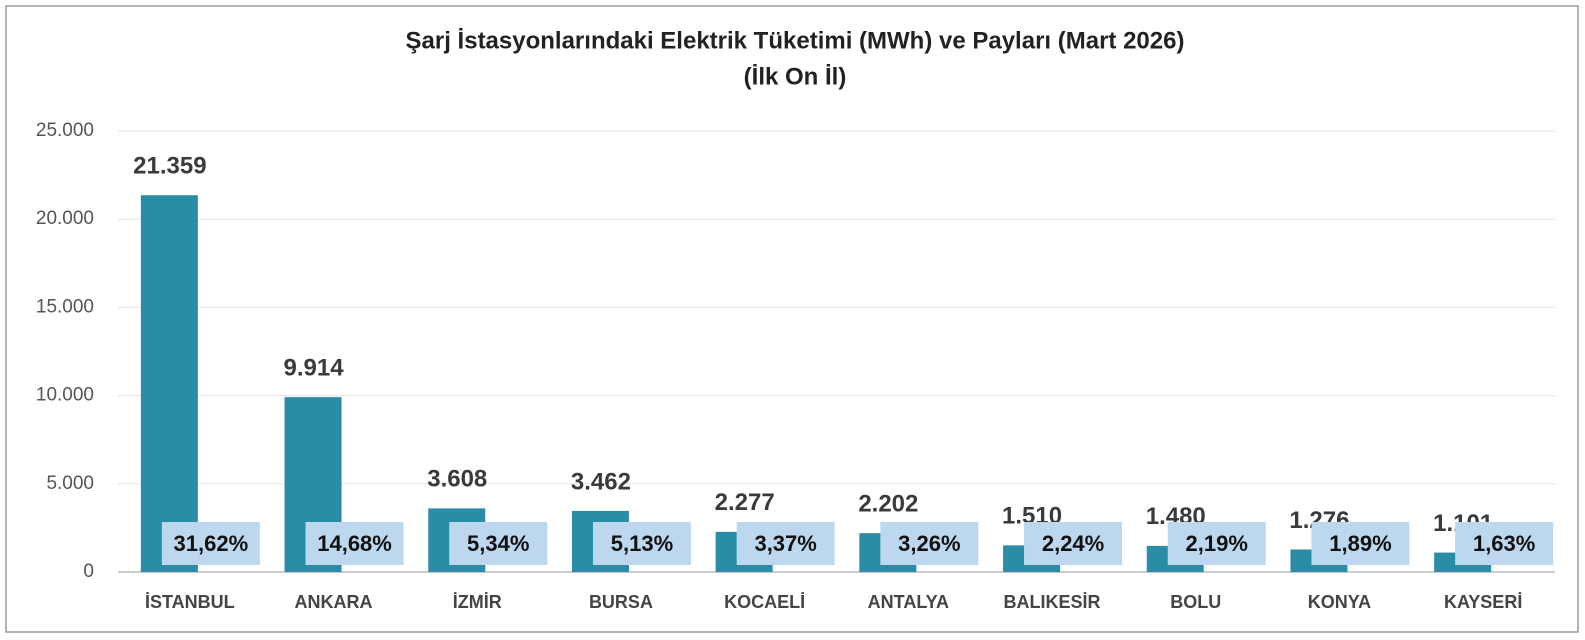 This screenshot has height=640, width=1585. I want to click on x-tick-label: ANKARA, so click(334, 602).